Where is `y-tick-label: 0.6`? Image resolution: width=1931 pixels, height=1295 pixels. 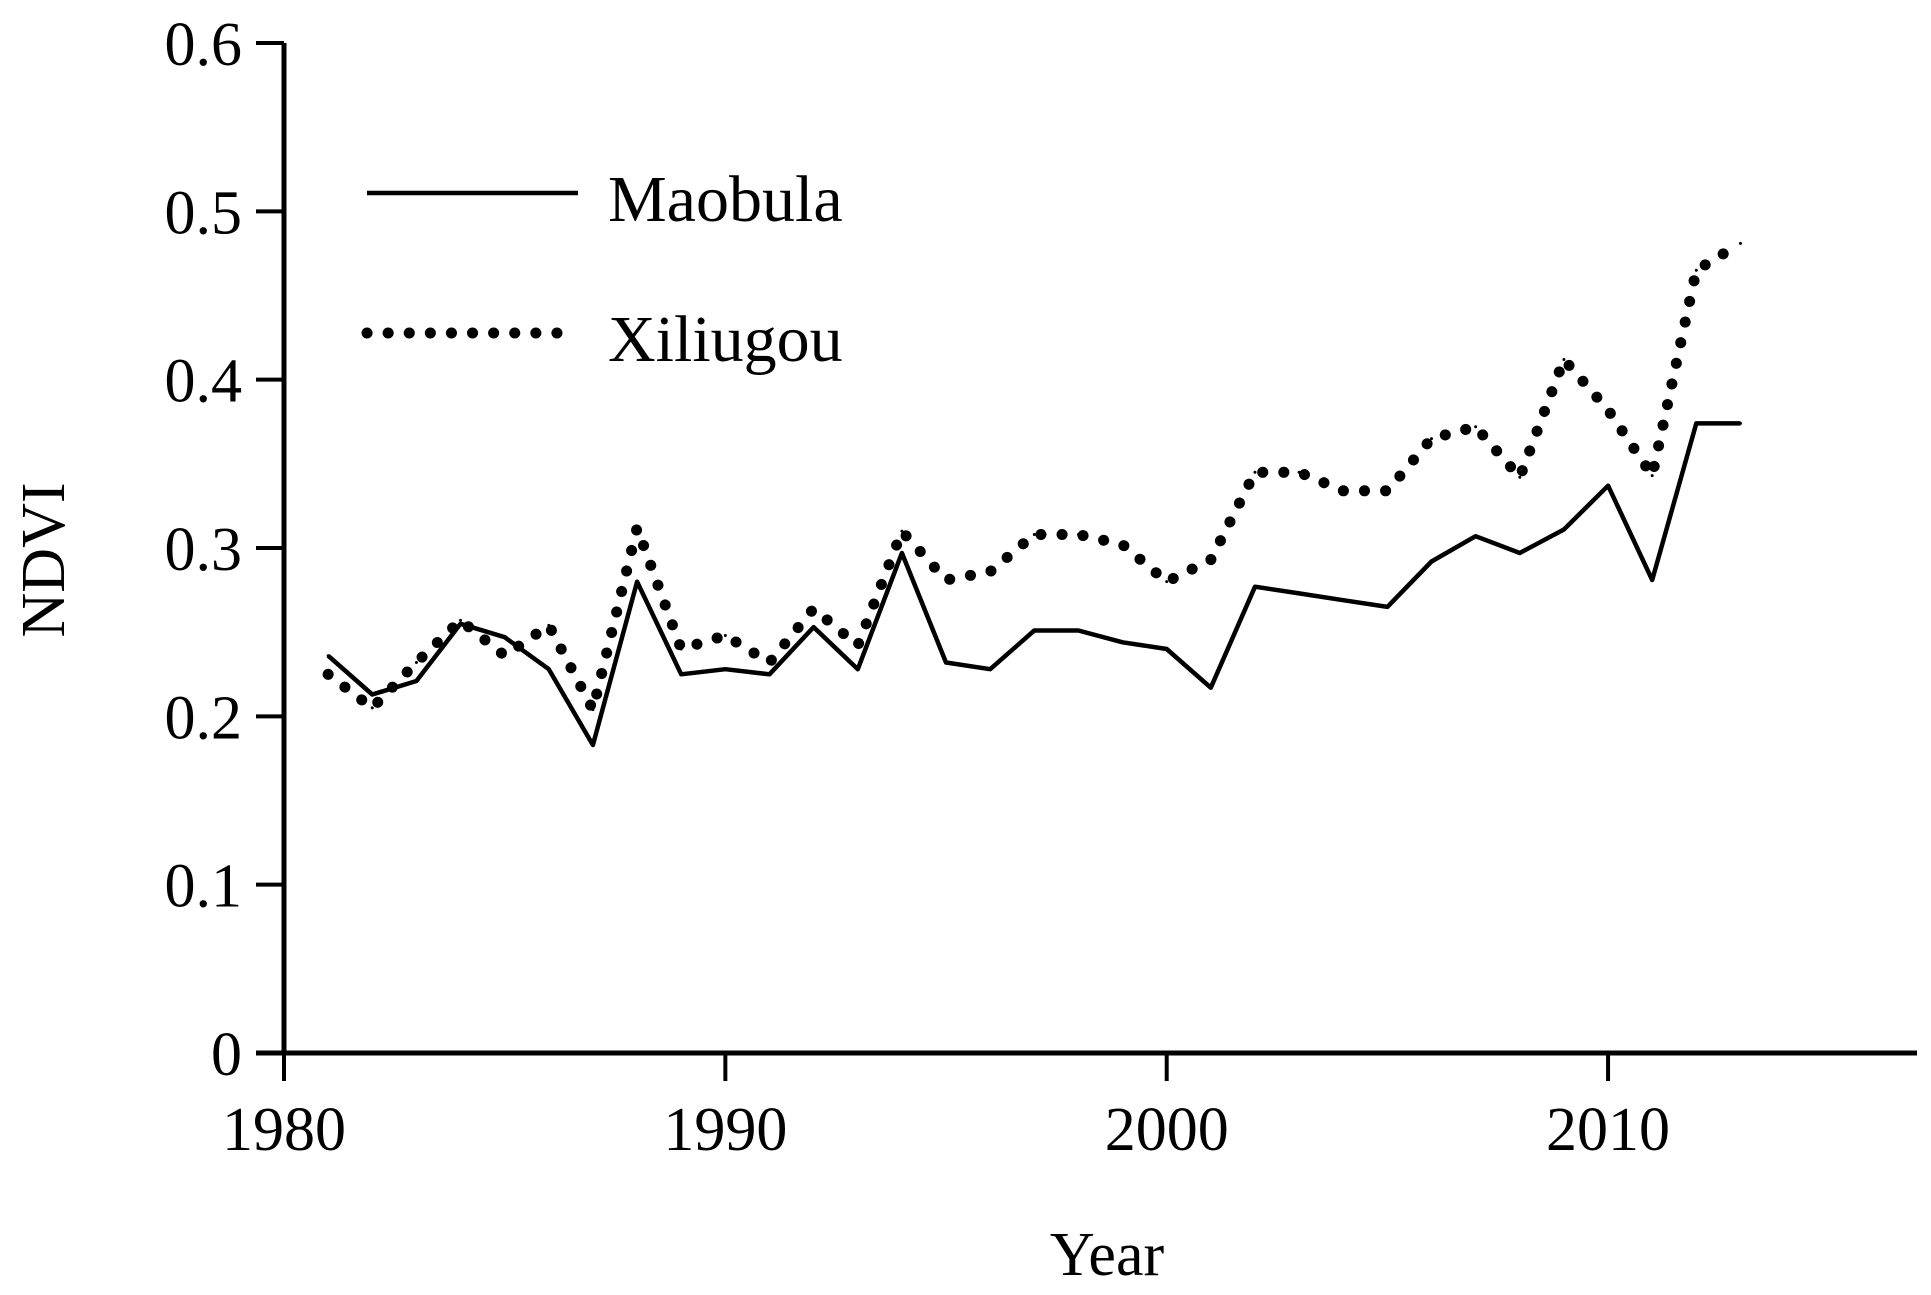
y-tick-label: 0.6 is located at coordinates (204, 45).